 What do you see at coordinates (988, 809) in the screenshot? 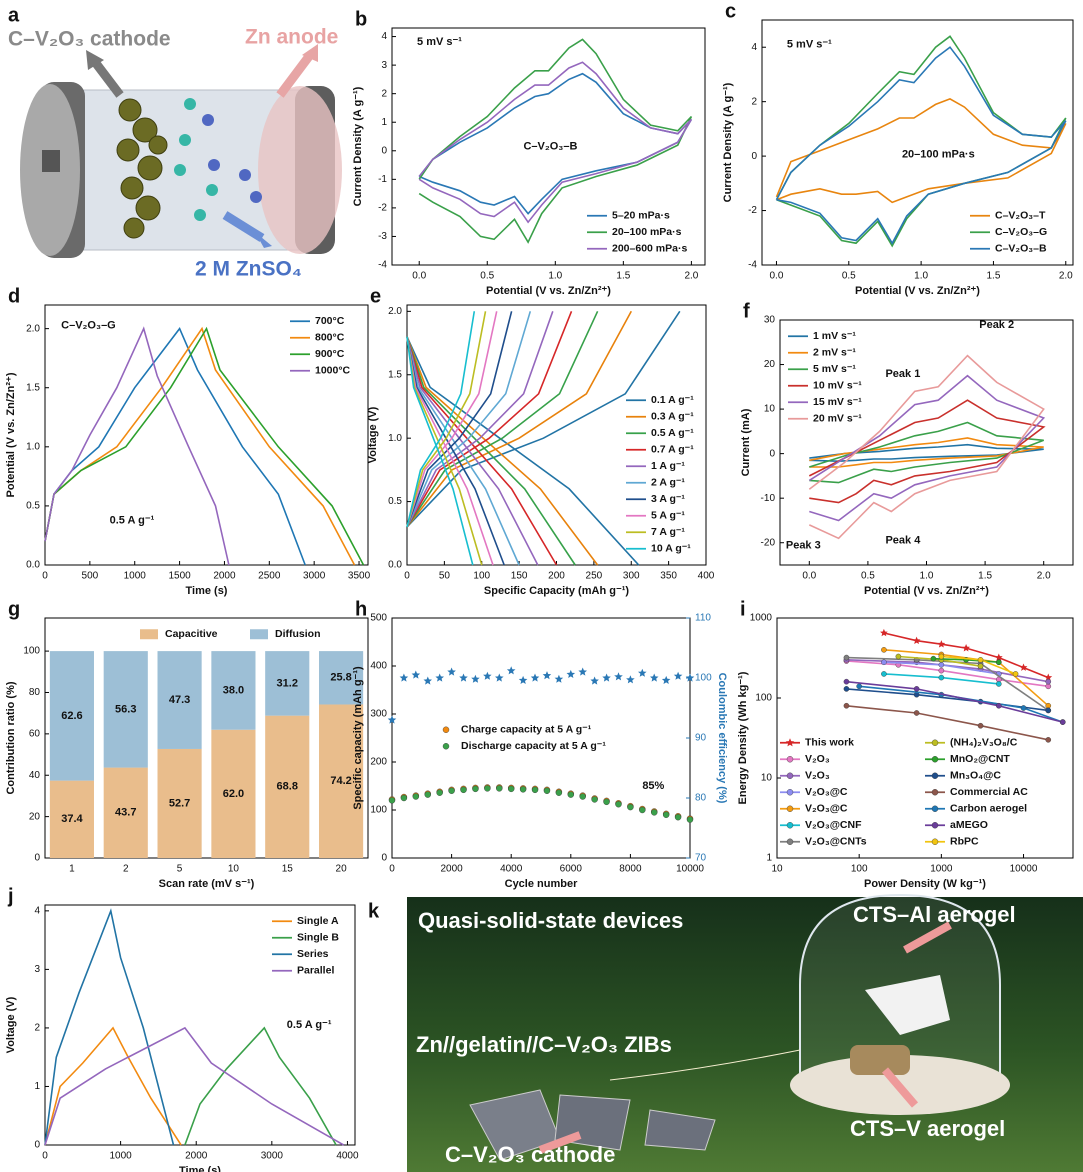
I see `legend-label: Carbon aerogel` at bounding box center [988, 809].